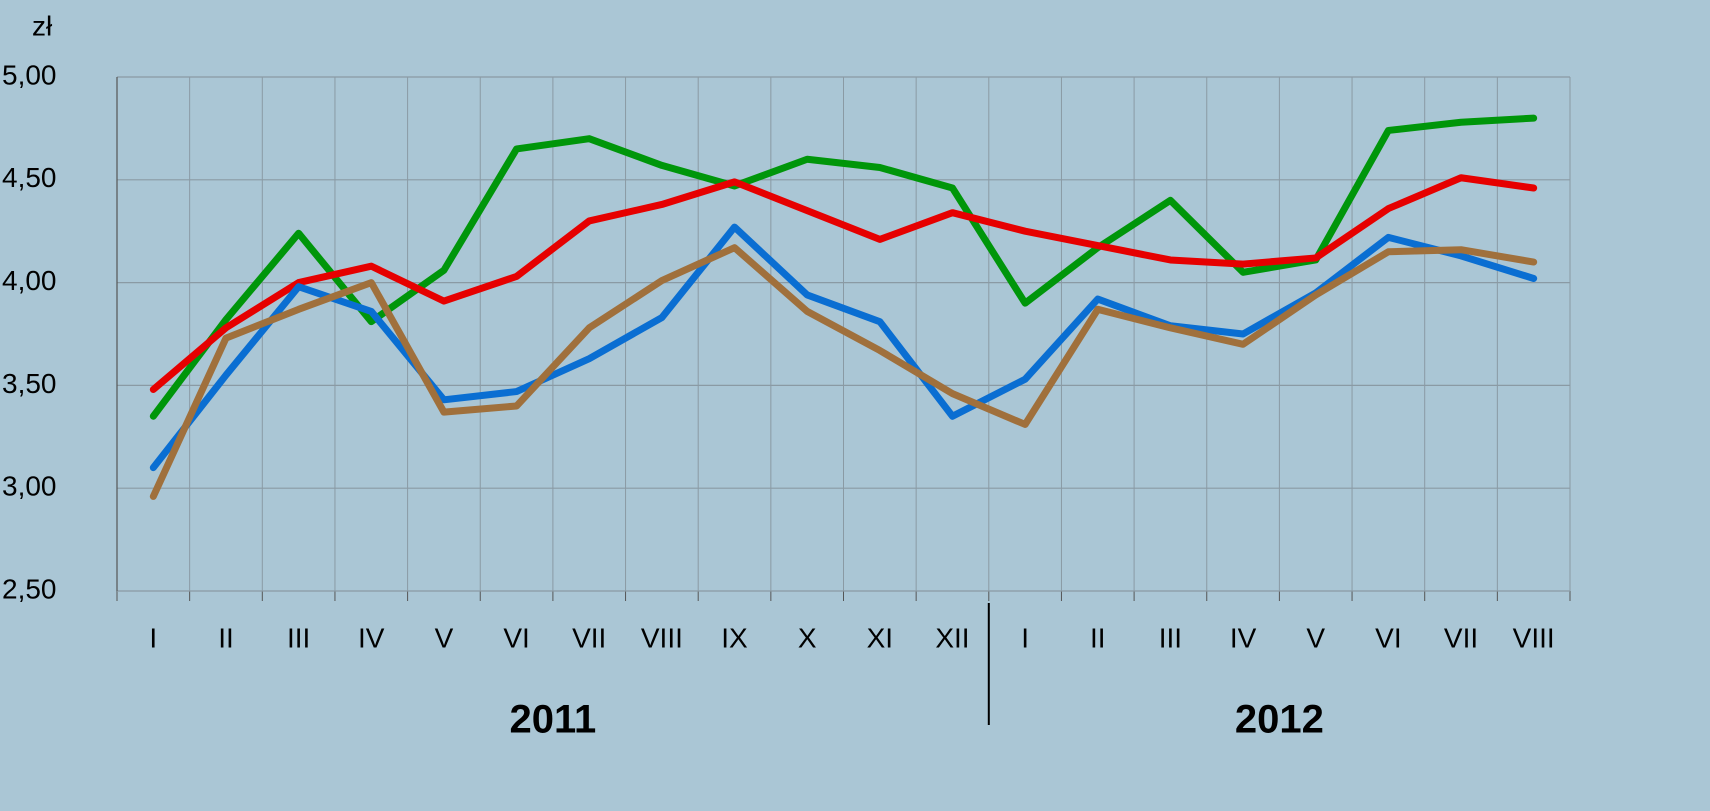  What do you see at coordinates (29, 383) in the screenshot?
I see `y-tick-label: 3,50` at bounding box center [29, 383].